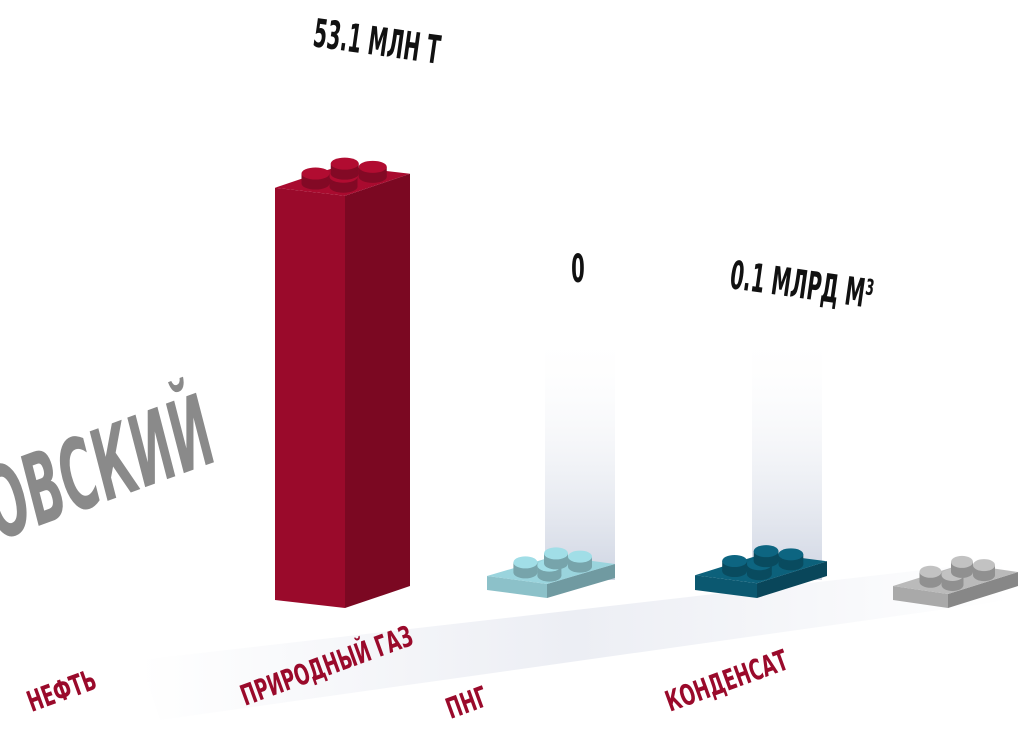  Describe the element at coordinates (801, 285) in the screenshot. I see `value-label: 0.1 МЛРД М³` at that location.